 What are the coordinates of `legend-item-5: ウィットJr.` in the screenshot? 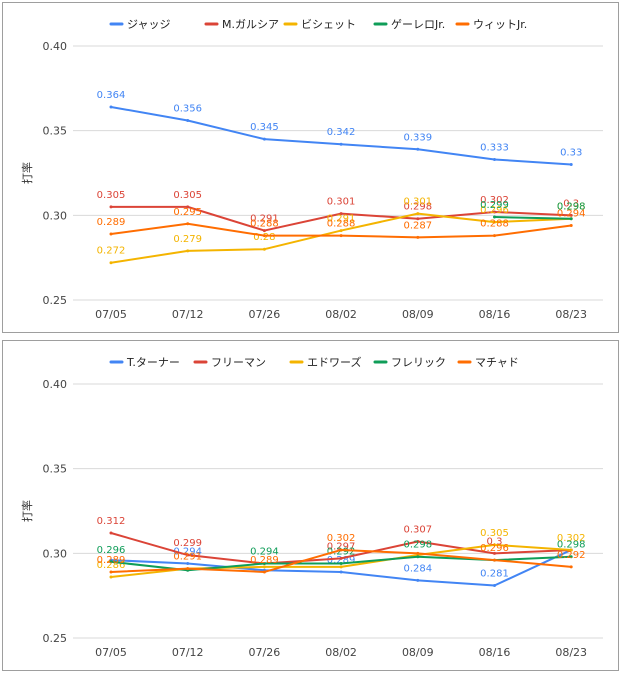 It's located at (491, 24).